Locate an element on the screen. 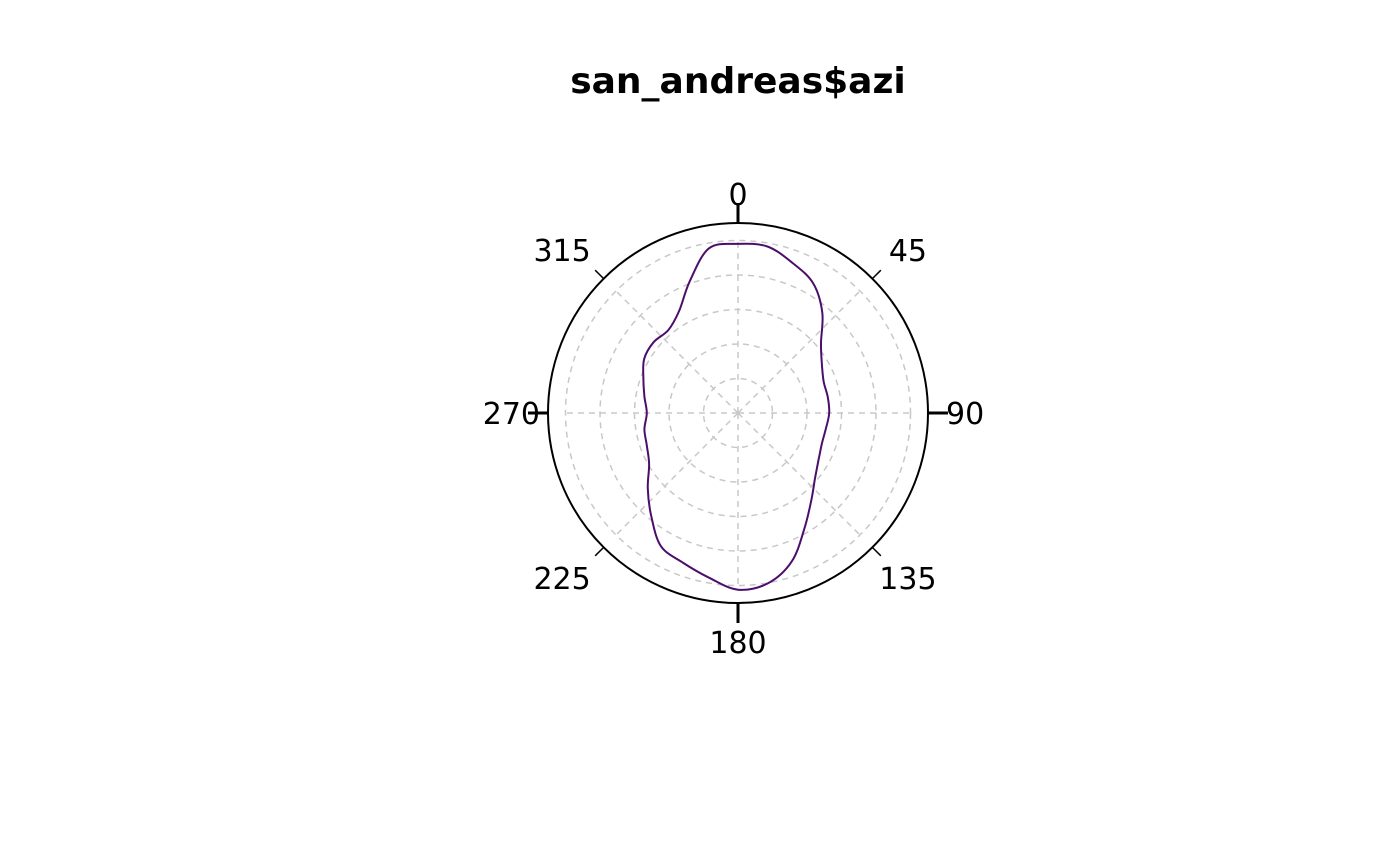 Image resolution: width=1400 pixels, height=866 pixels. tick-label: 270 is located at coordinates (511, 414).